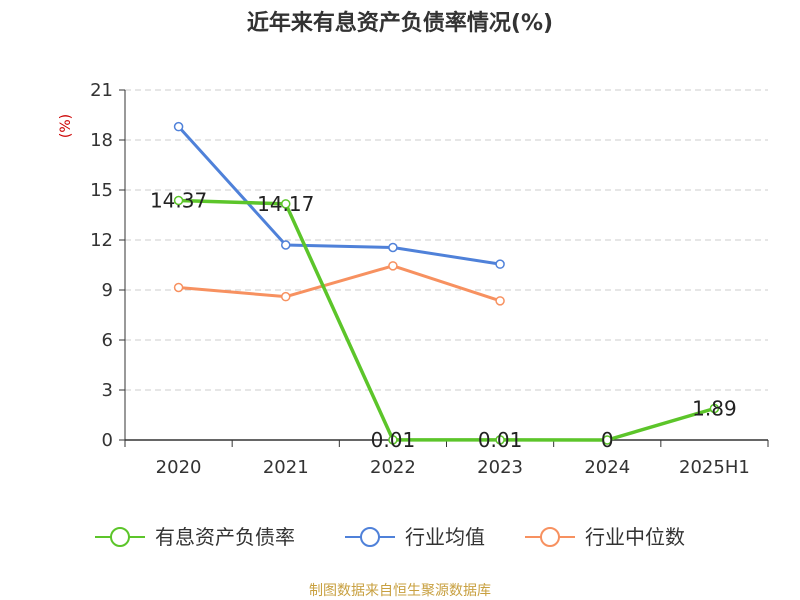 Image resolution: width=800 pixels, height=600 pixels. I want to click on x-tick-label: 2020, so click(179, 467).